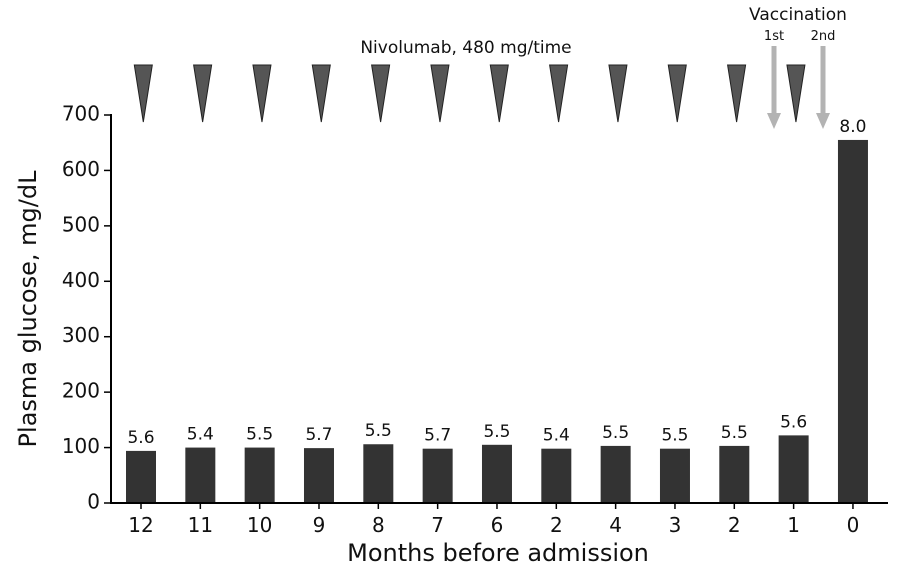 The height and width of the screenshot is (572, 900). Describe the element at coordinates (81, 391) in the screenshot. I see `y-tick-label-2: 200` at that location.